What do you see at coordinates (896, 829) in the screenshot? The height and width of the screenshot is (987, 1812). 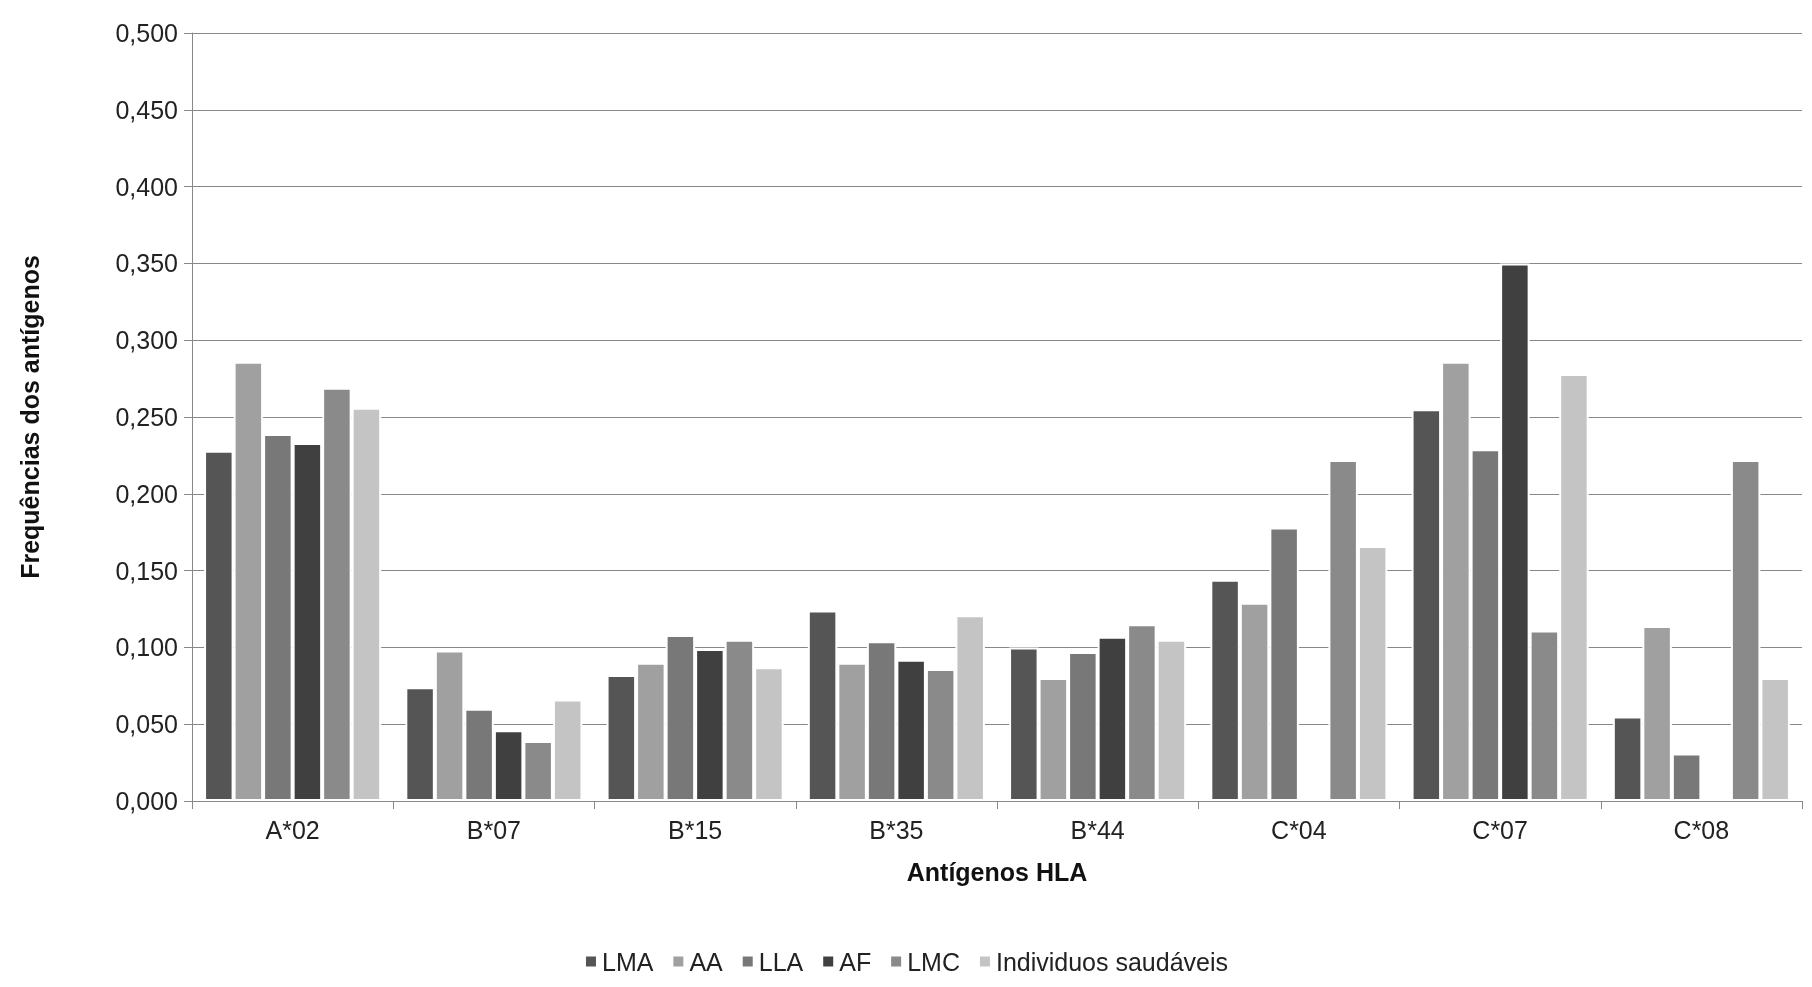 I see `x-tick-label: B*35` at bounding box center [896, 829].